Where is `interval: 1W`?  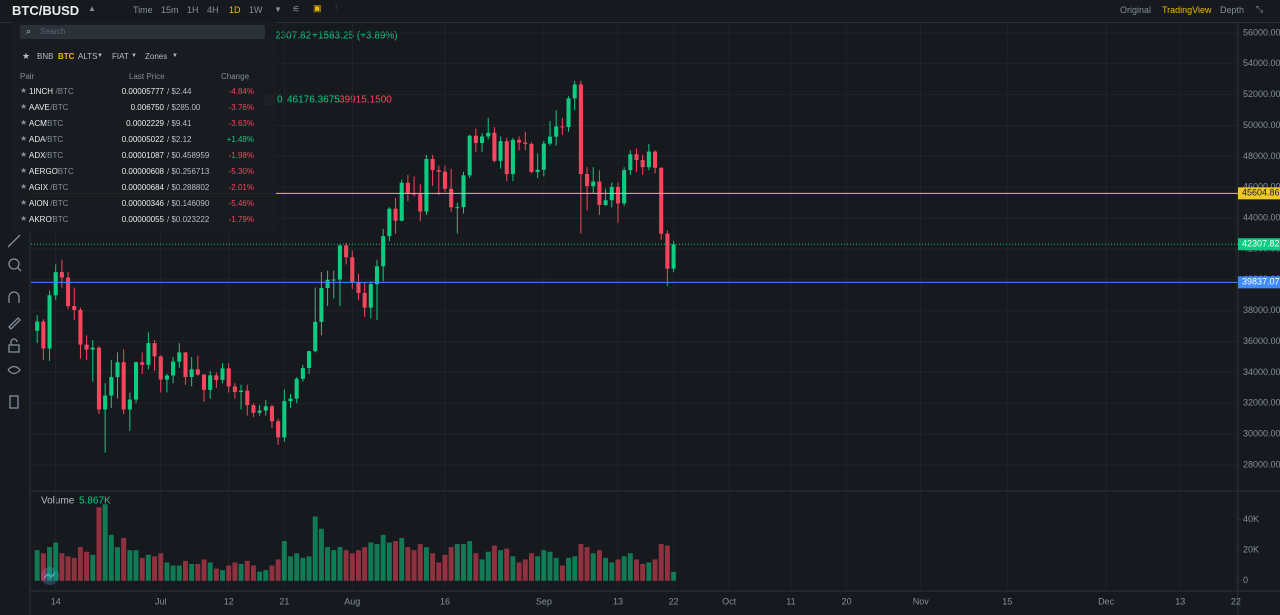
interval: 1W is located at coordinates (256, 10).